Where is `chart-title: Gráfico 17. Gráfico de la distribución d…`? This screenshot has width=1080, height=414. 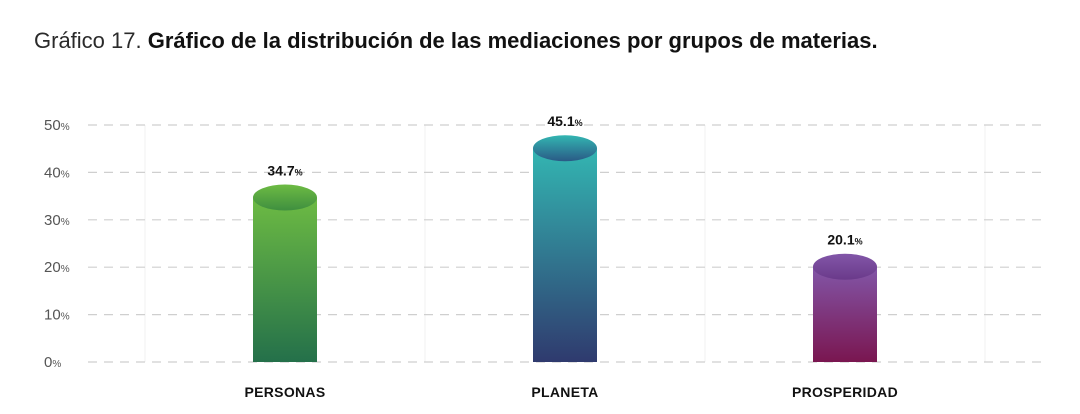
chart-title: Gráfico 17. Gráfico de la distribución d… is located at coordinates (456, 41).